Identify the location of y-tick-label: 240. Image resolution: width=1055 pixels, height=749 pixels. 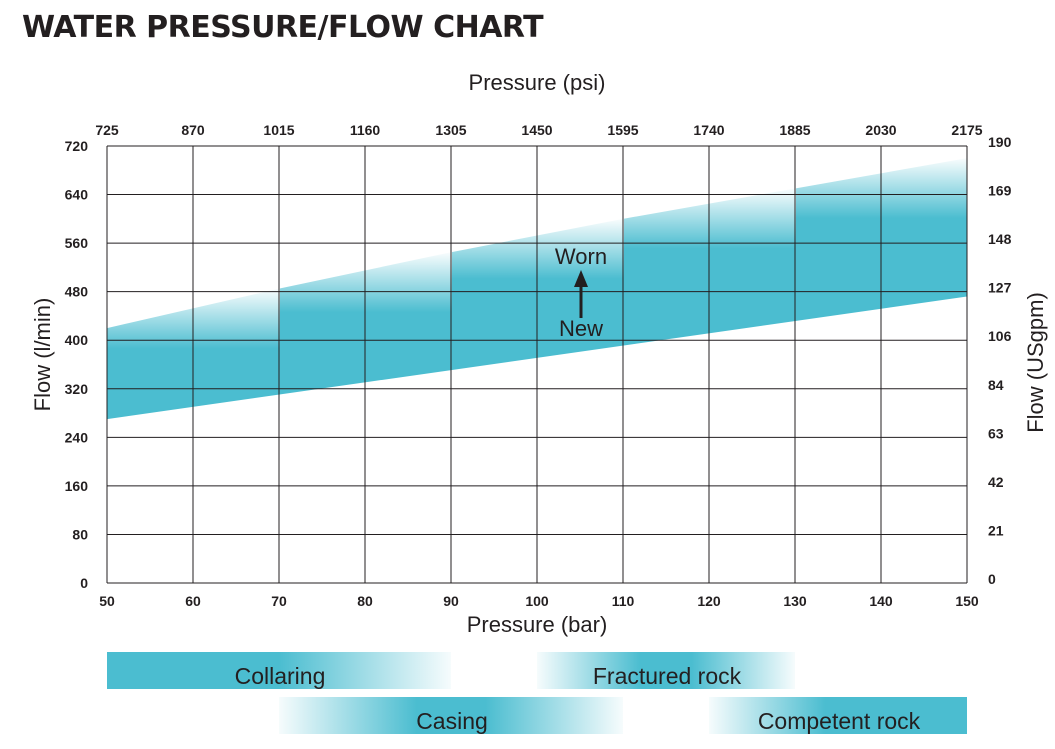
(77, 437).